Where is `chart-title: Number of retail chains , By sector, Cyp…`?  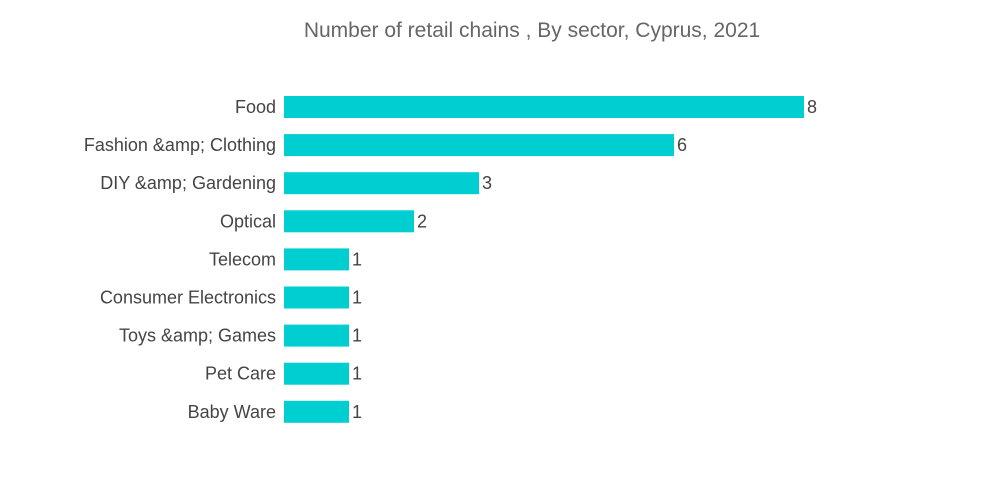 chart-title: Number of retail chains , By sector, Cyp… is located at coordinates (532, 30).